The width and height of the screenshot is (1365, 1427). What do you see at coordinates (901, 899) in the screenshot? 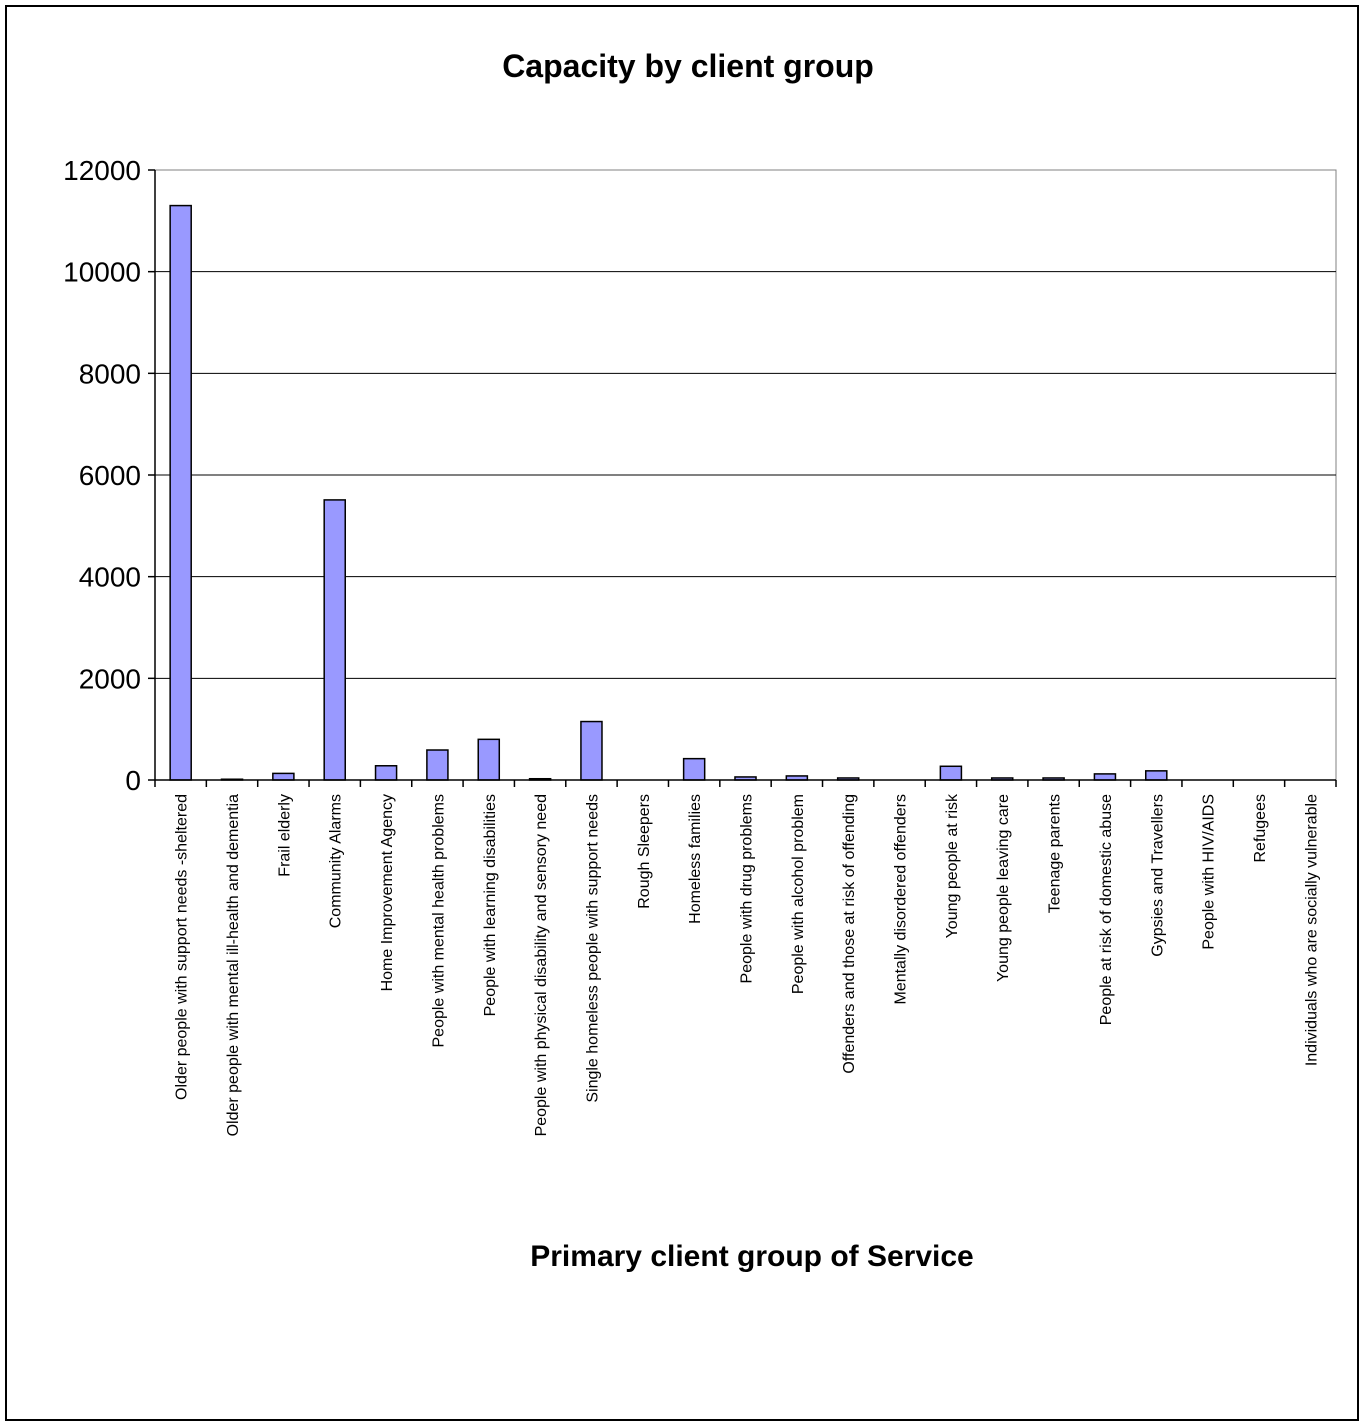
I see `x-tick-label: Mentally disordered offenders` at bounding box center [901, 899].